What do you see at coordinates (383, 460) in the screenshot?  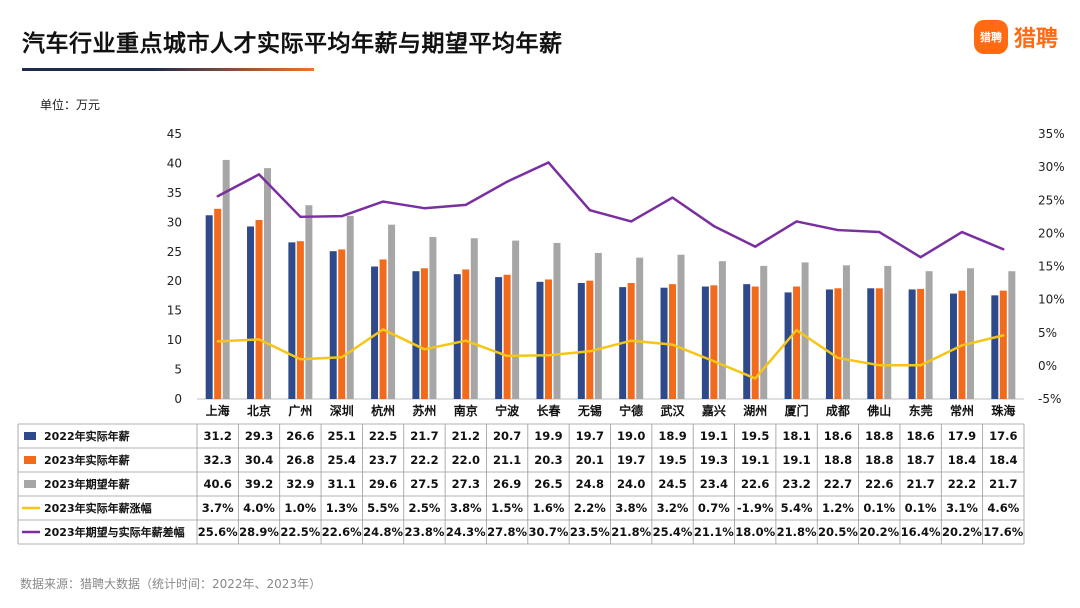 I see `table-cell-value: 23.7` at bounding box center [383, 460].